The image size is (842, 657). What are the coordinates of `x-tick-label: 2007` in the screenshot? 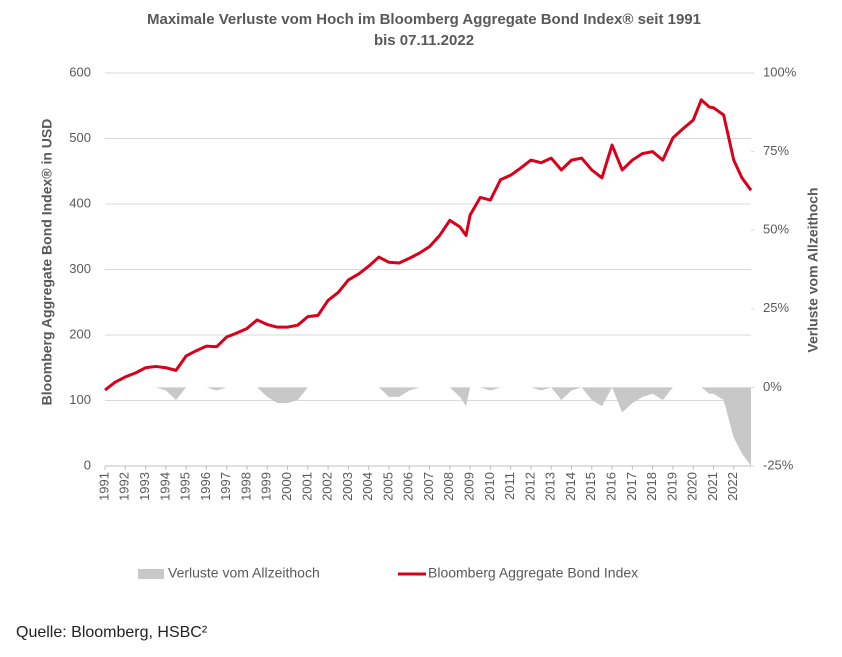 It's located at (428, 486).